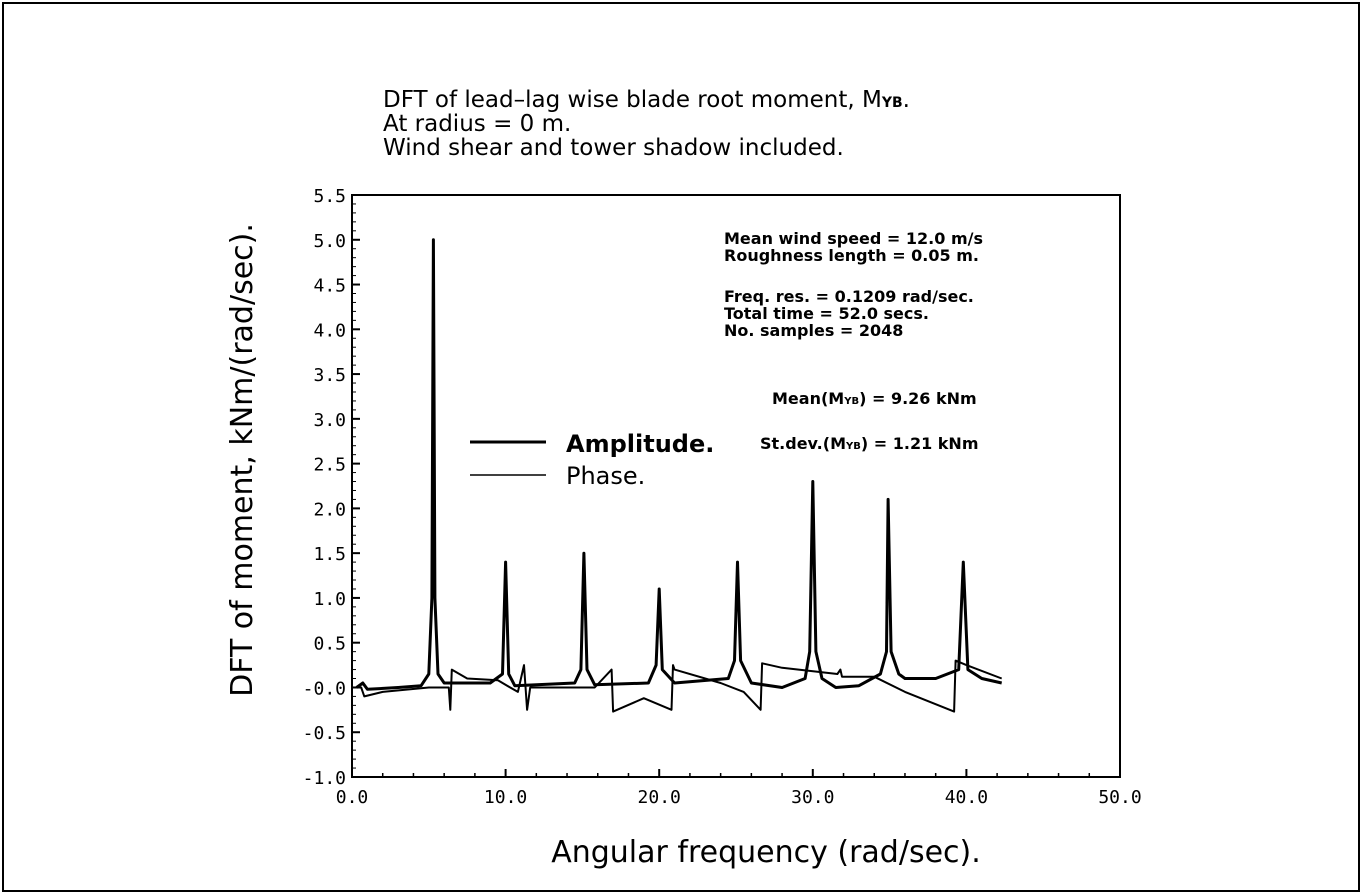  What do you see at coordinates (869, 443) in the screenshot?
I see `annotation-stdev: St.dev.(MYB) = 1.21 kNm` at bounding box center [869, 443].